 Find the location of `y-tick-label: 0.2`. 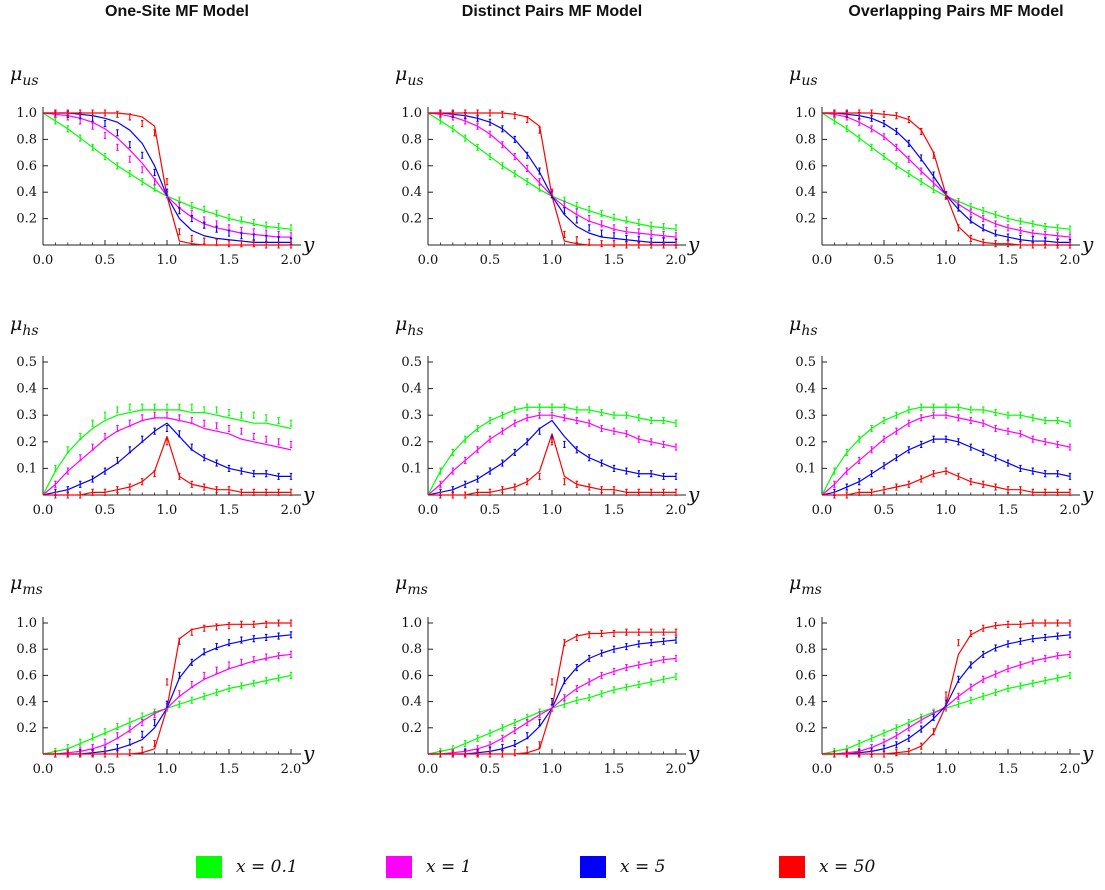

y-tick-label: 0.2 is located at coordinates (26, 219).